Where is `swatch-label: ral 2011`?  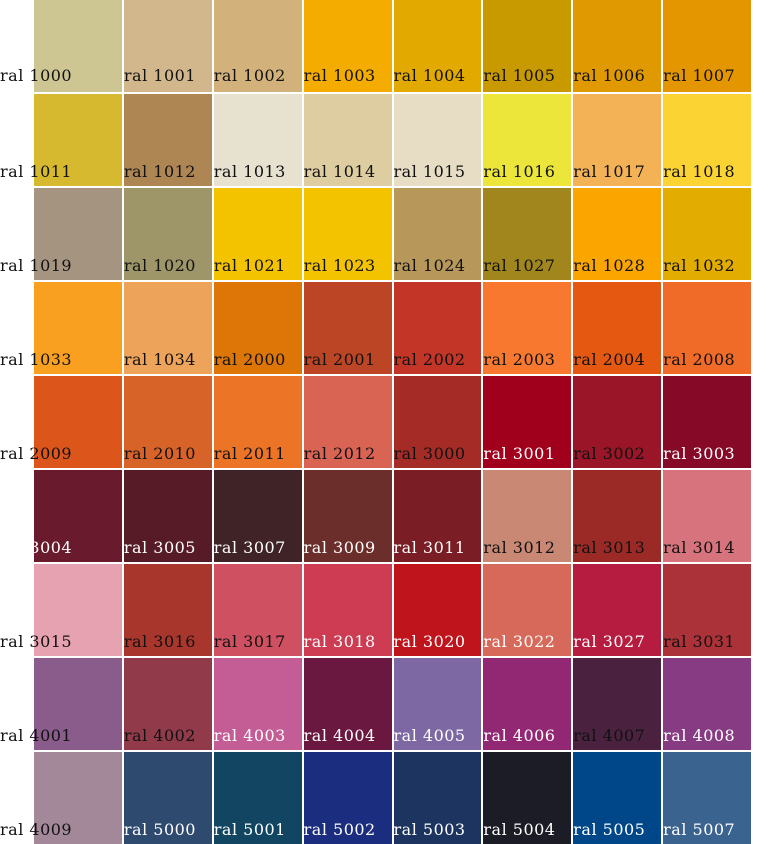
swatch-label: ral 2011 is located at coordinates (249, 453).